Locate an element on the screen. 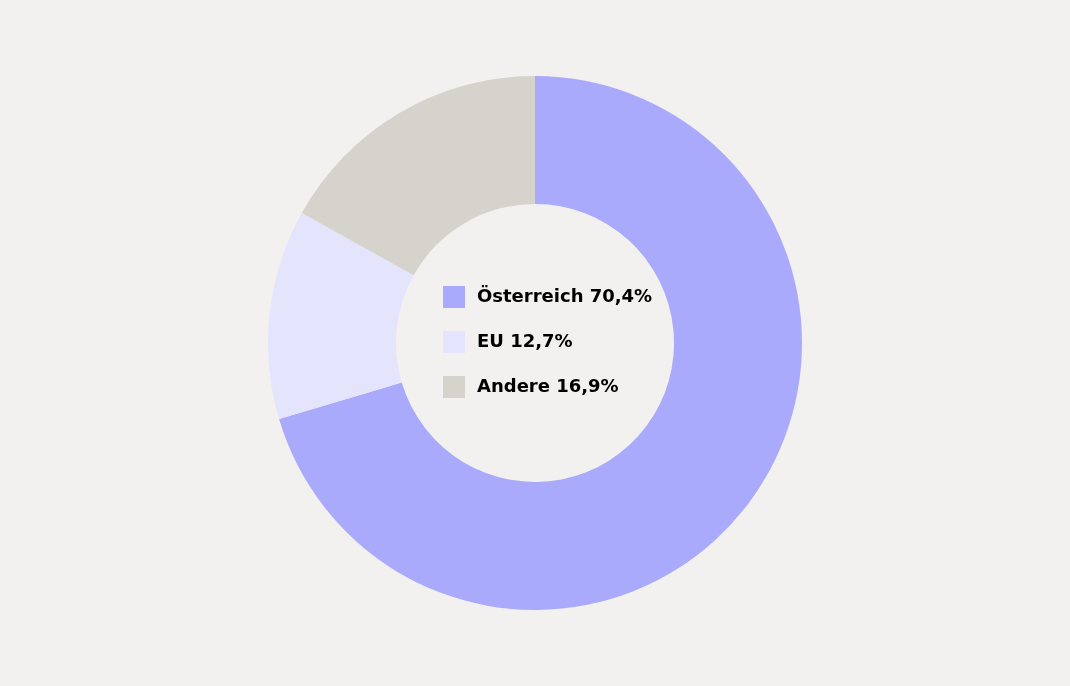  legend-label: Österreich 70,4% is located at coordinates (565, 295).